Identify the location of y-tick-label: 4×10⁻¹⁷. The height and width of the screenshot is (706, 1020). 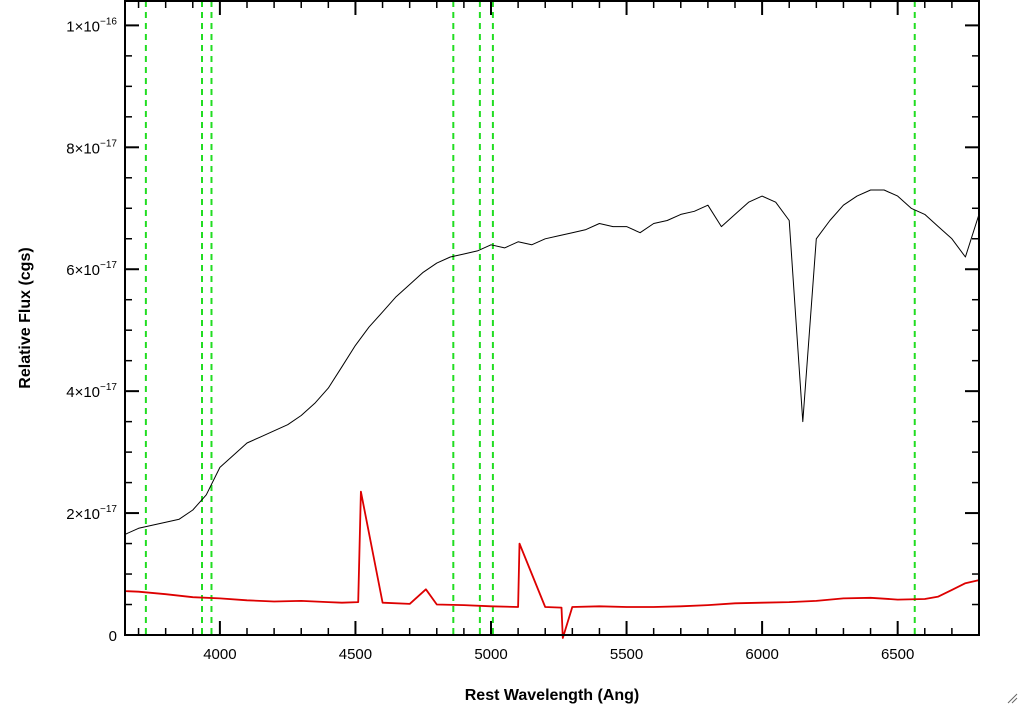
(91, 391).